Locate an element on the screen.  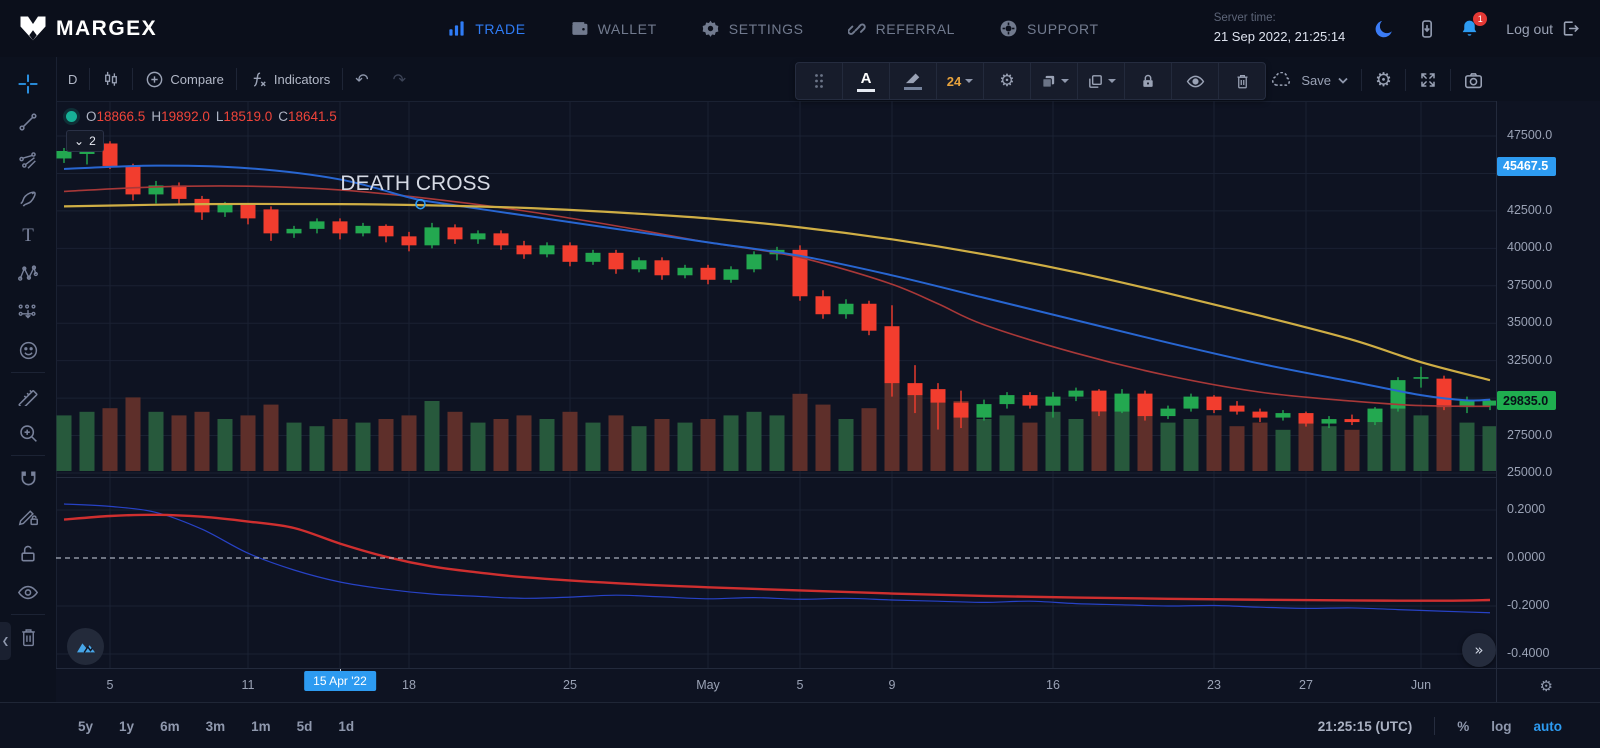
trend-line-icon is located at coordinates (28, 122).